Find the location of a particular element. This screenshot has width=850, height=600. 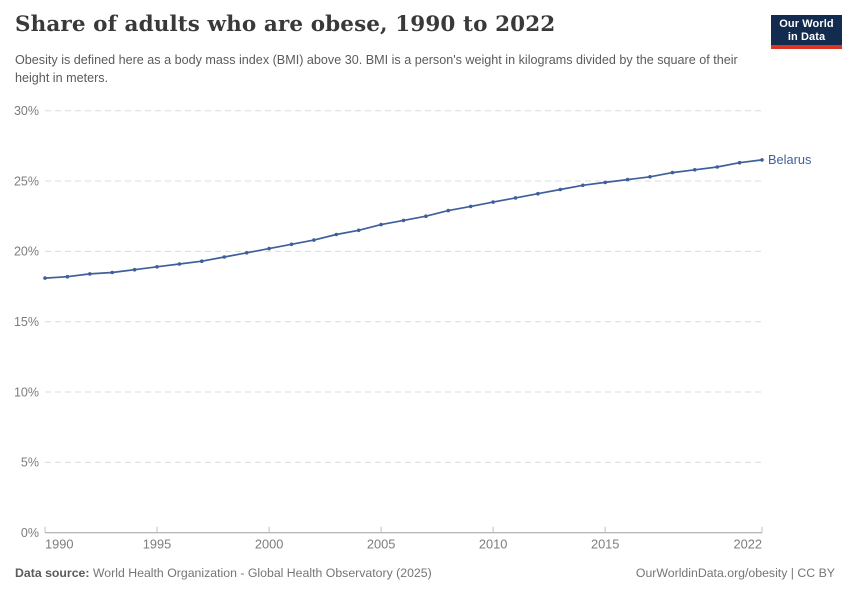

x-axis-tick-label: 1995 is located at coordinates (157, 544).